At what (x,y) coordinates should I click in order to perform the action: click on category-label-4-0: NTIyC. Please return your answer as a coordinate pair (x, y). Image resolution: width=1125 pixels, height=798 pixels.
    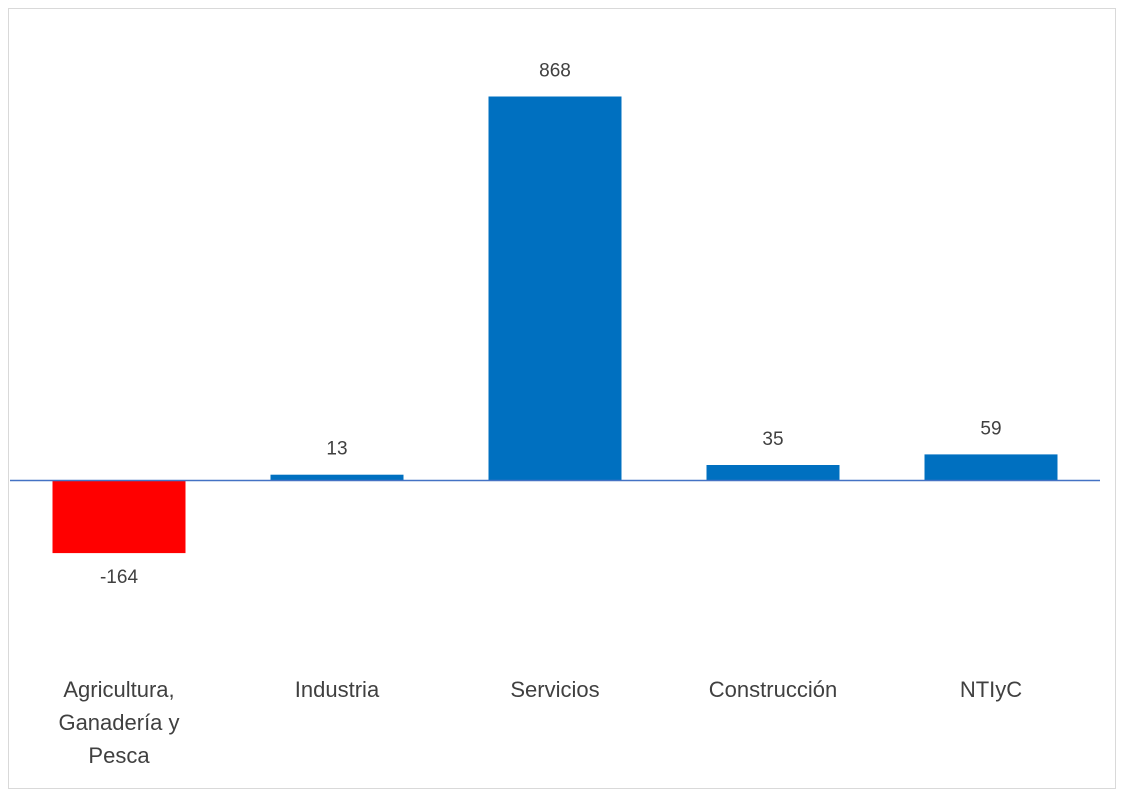
    Looking at the image, I should click on (991, 689).